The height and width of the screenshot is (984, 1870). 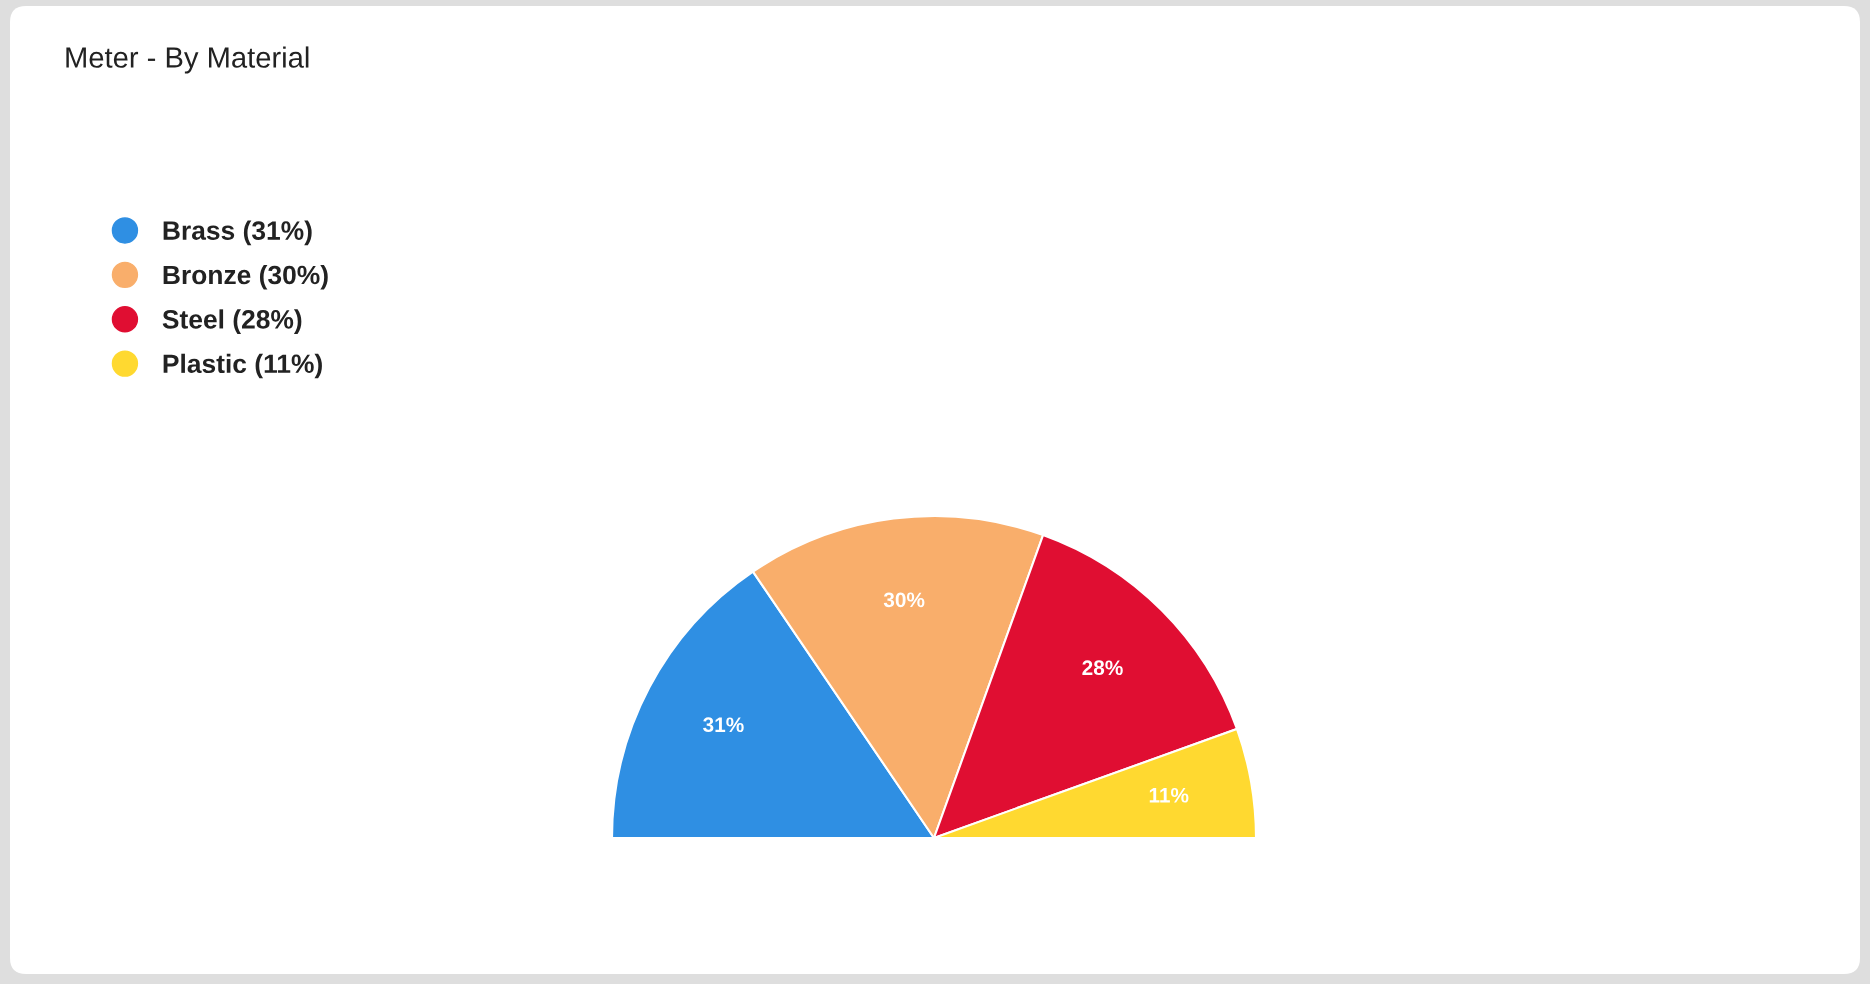 I want to click on data-label: 30%, so click(x=904, y=600).